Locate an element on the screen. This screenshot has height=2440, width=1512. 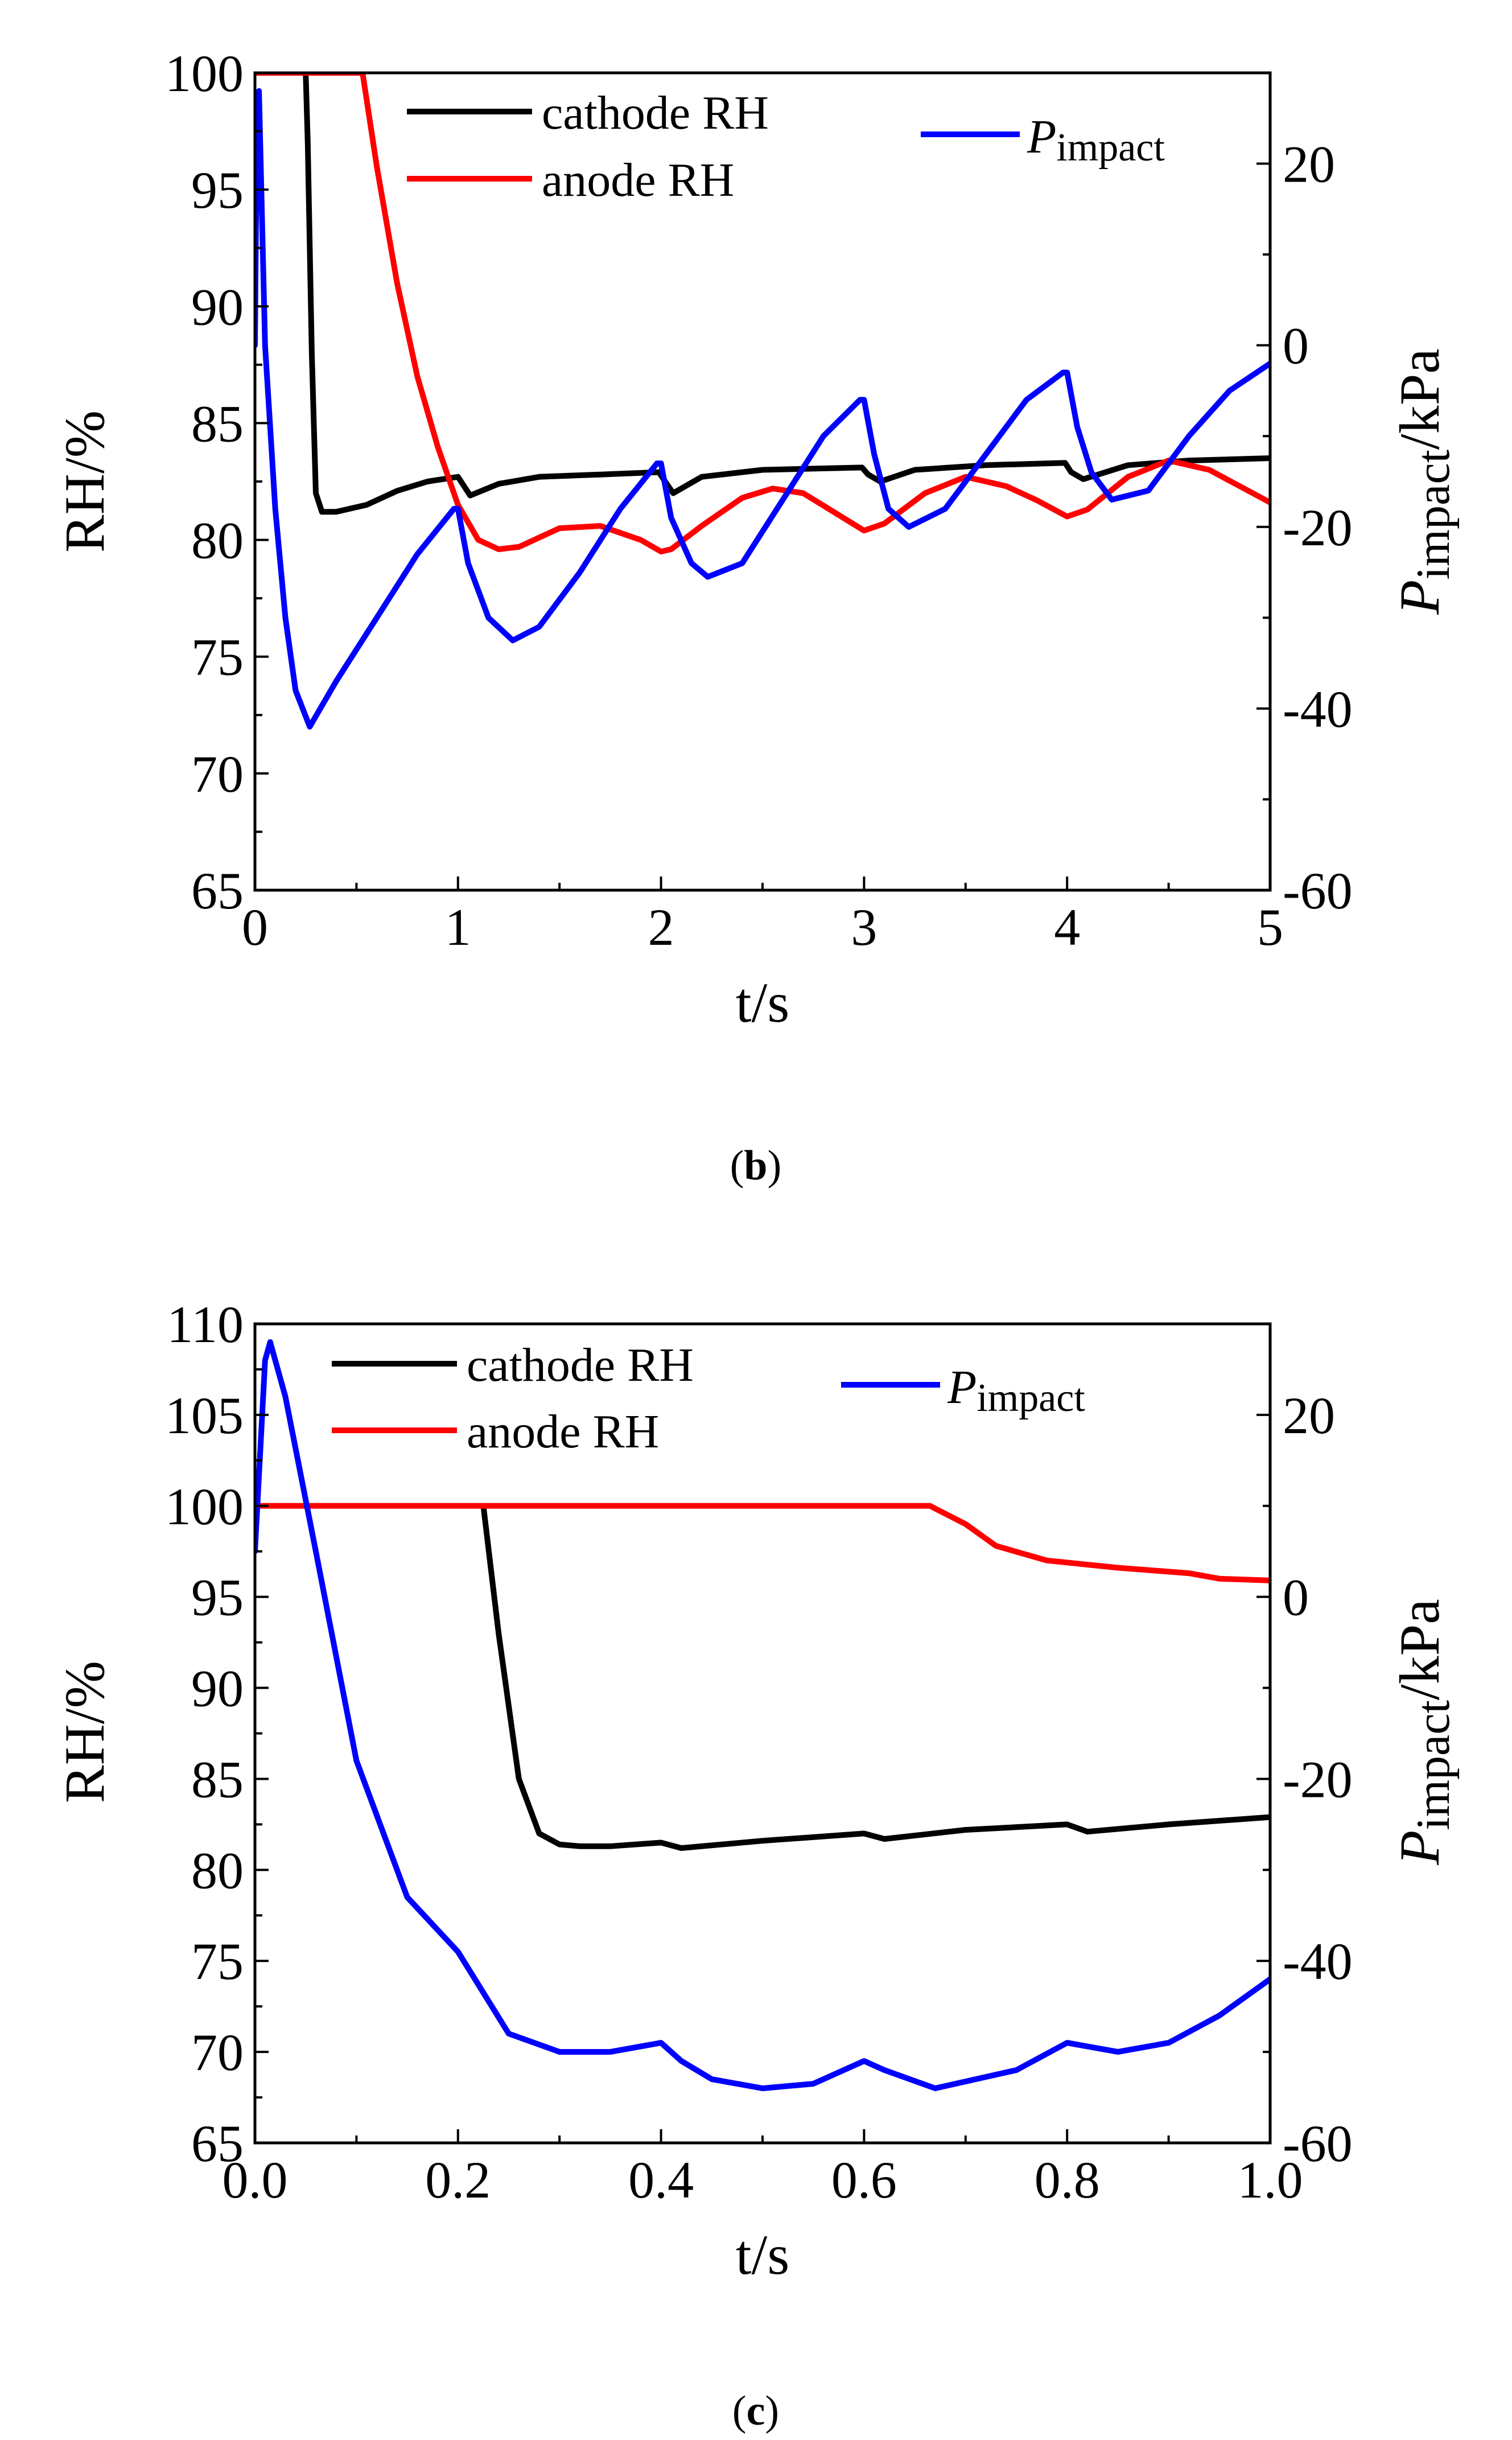
panel-c-y2-axis-title: Pimpact/kPa is located at coordinates (1424, 1732).